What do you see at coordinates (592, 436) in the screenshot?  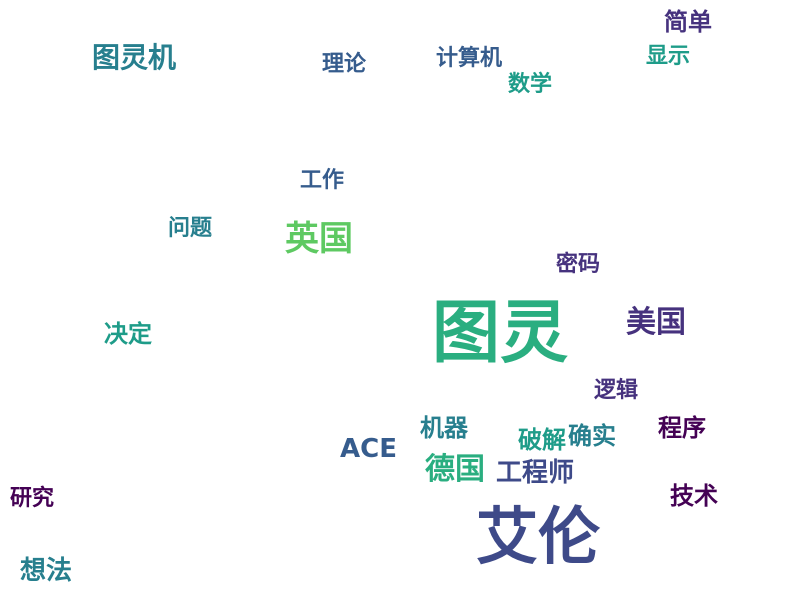 I see `word-queshi: 确实` at bounding box center [592, 436].